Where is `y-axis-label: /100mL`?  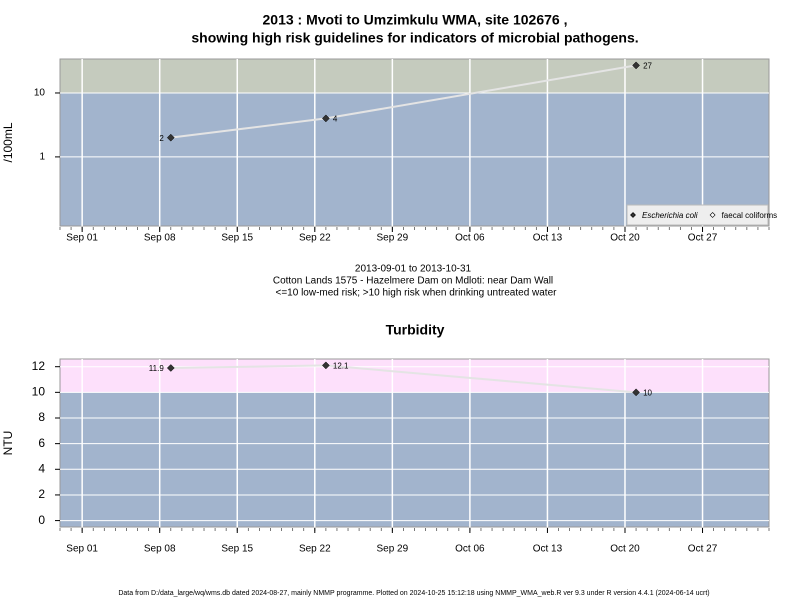 y-axis-label: /100mL is located at coordinates (8, 142).